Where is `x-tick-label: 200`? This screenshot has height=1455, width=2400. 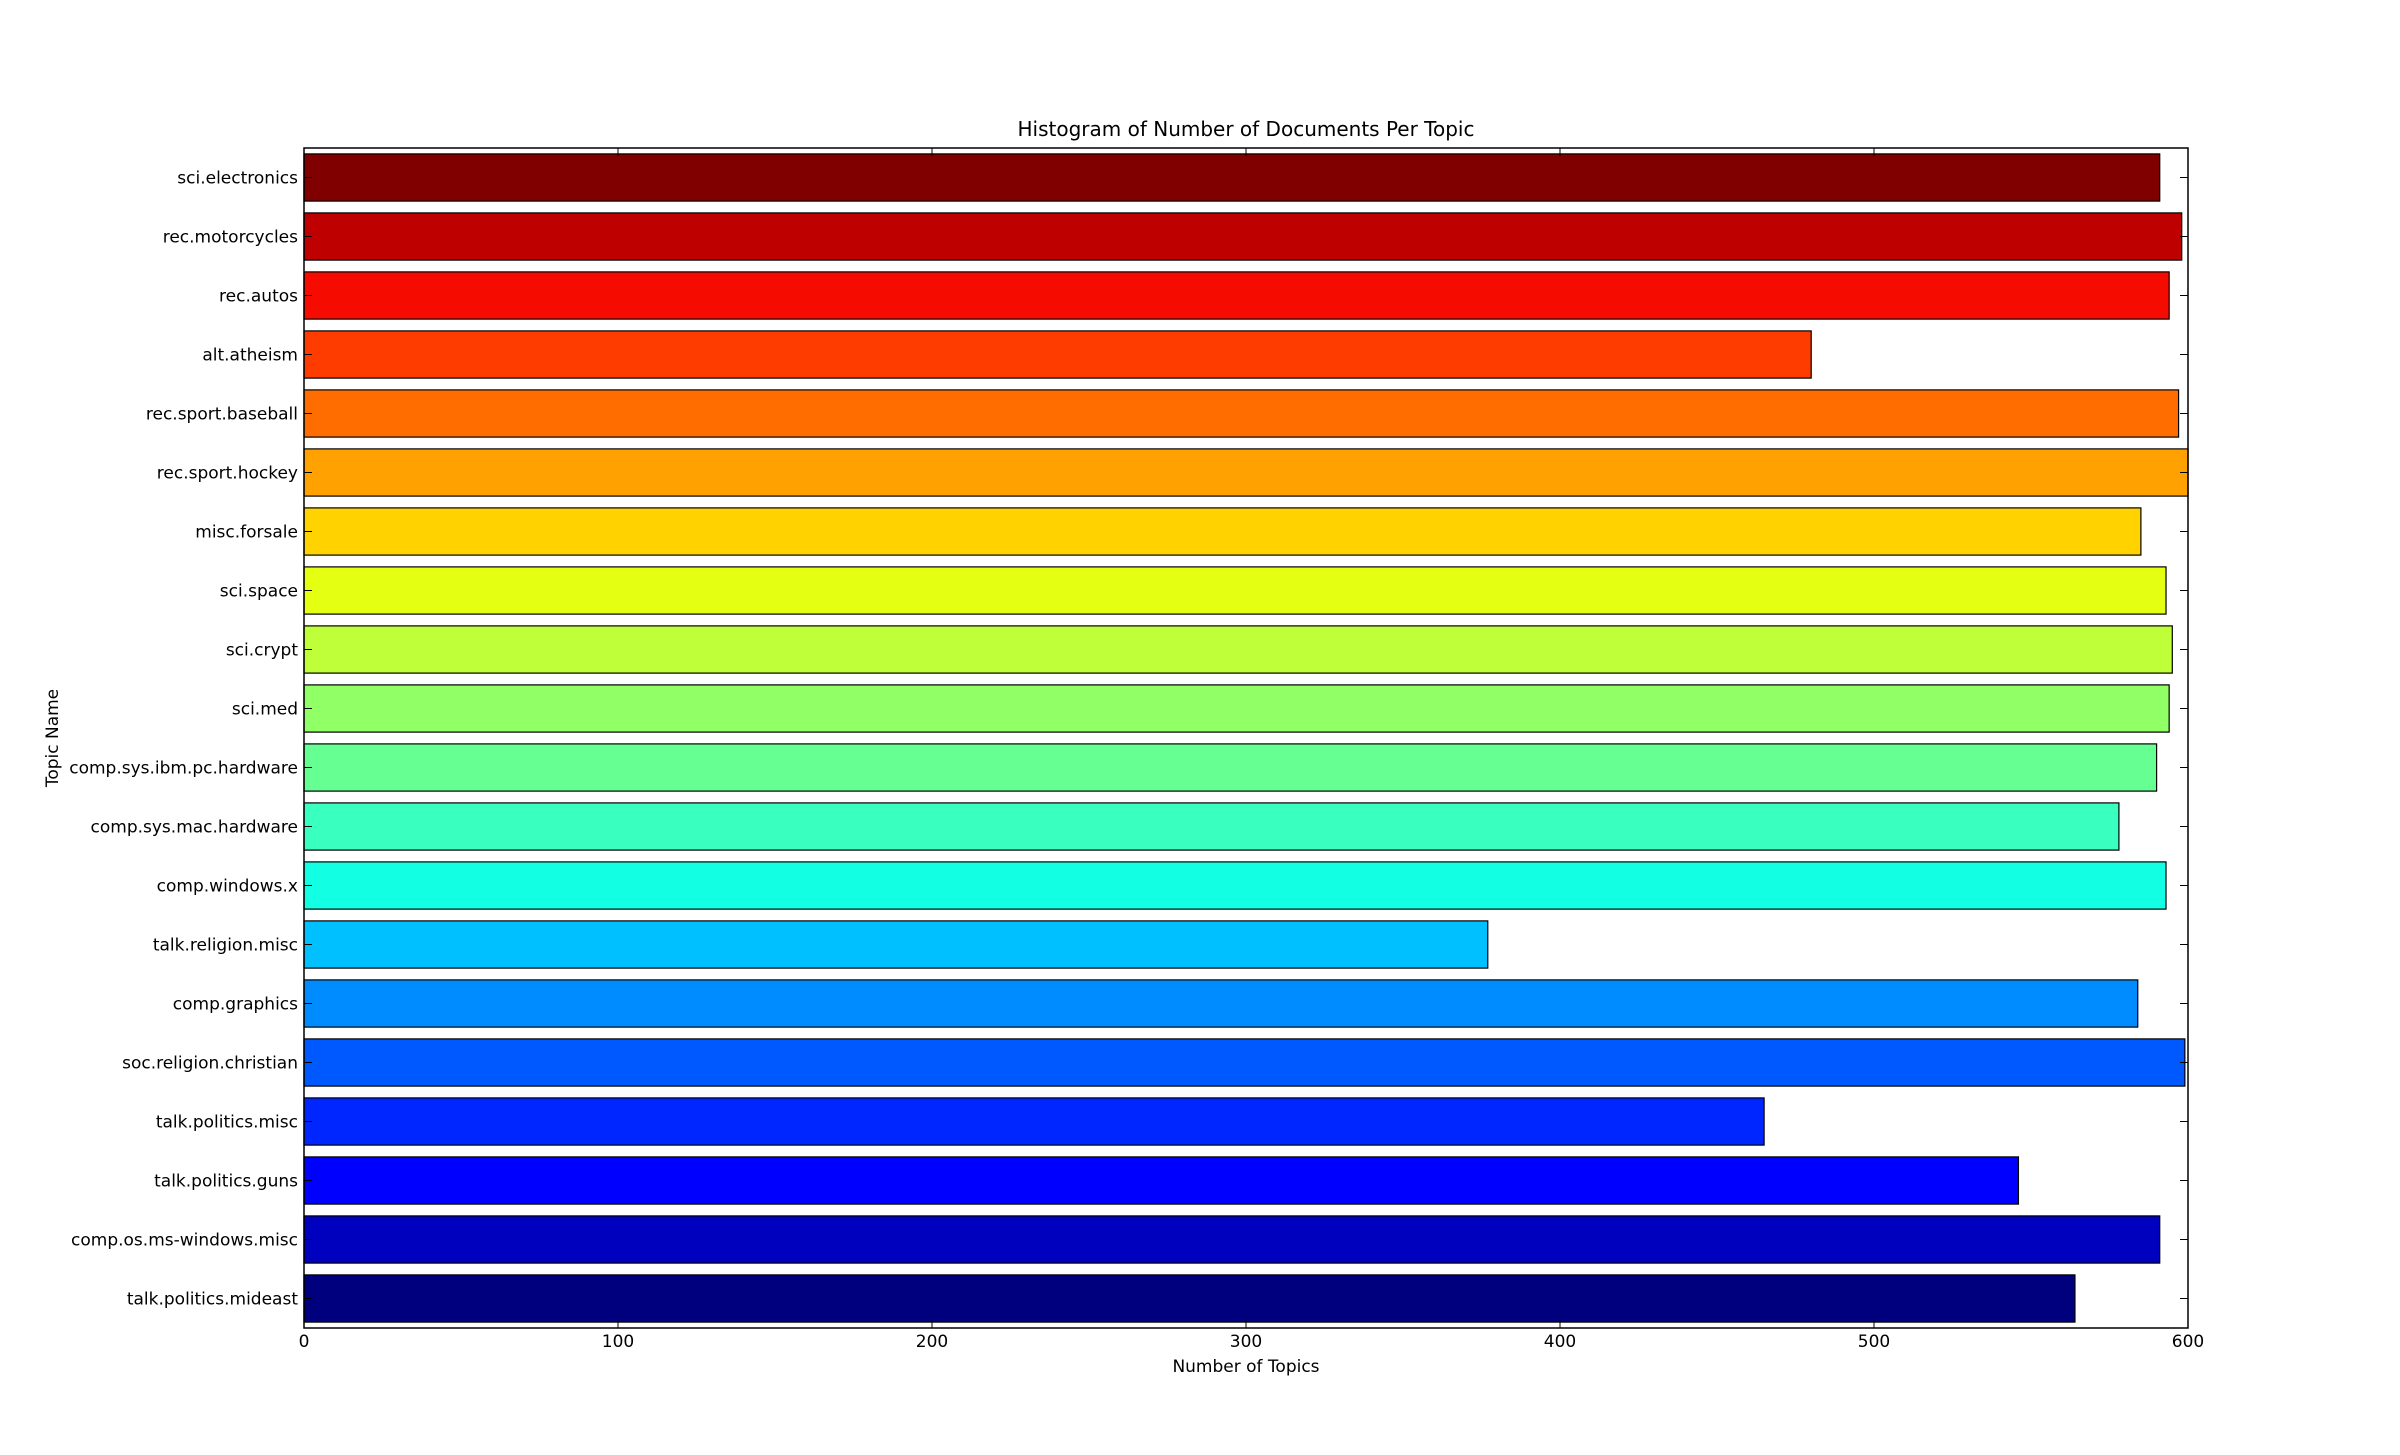
x-tick-label: 200 is located at coordinates (932, 1342).